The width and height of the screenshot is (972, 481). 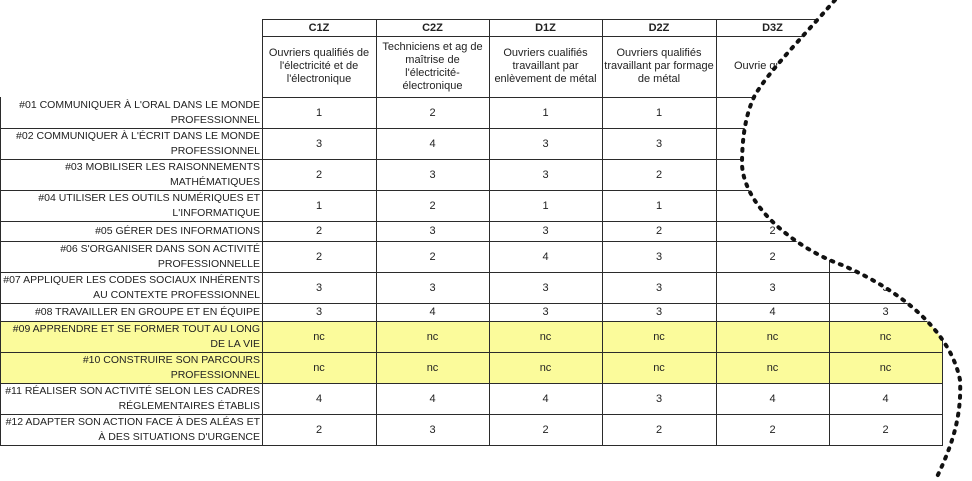 What do you see at coordinates (772, 27) in the screenshot?
I see `column-code: D3Z` at bounding box center [772, 27].